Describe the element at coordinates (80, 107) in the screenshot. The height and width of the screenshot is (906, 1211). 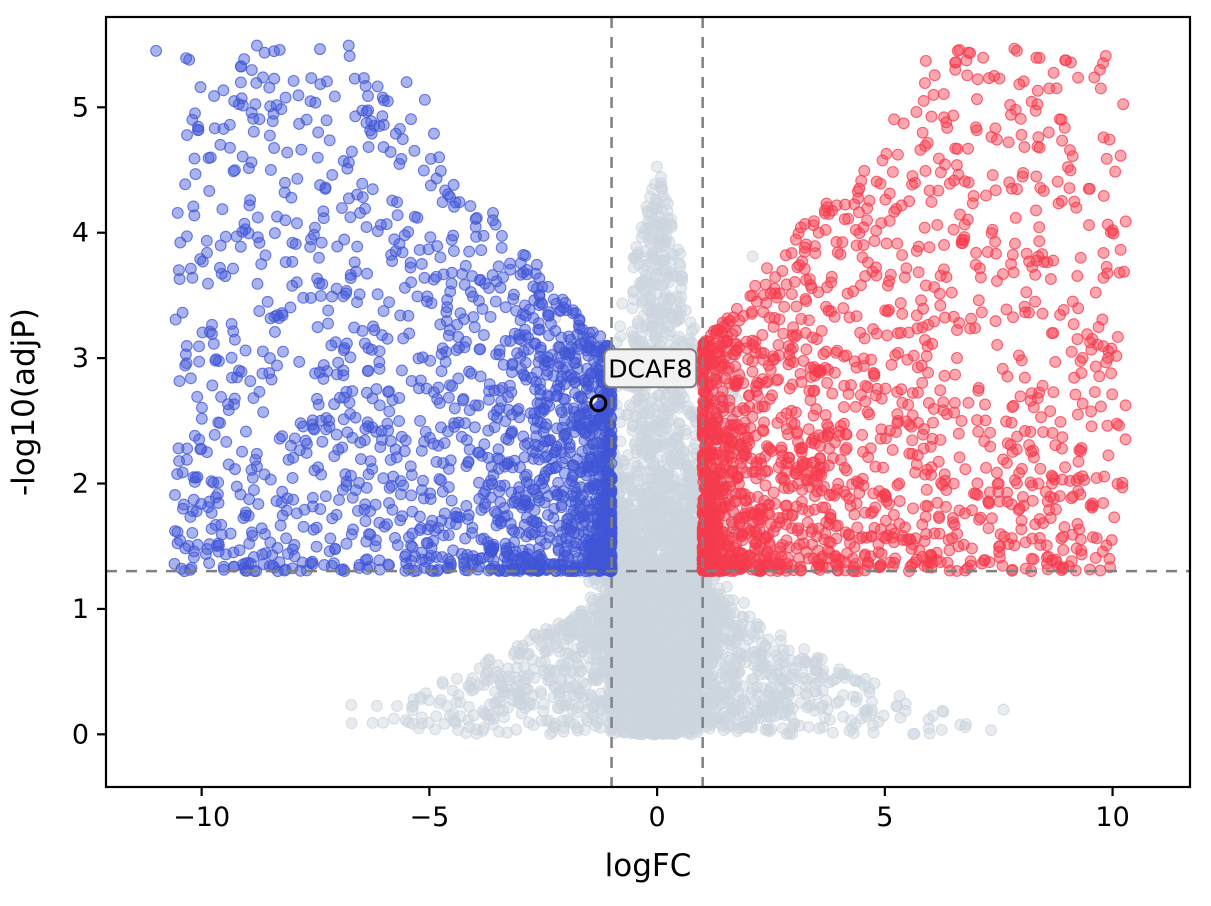
I see `y-tick-label: 5` at that location.